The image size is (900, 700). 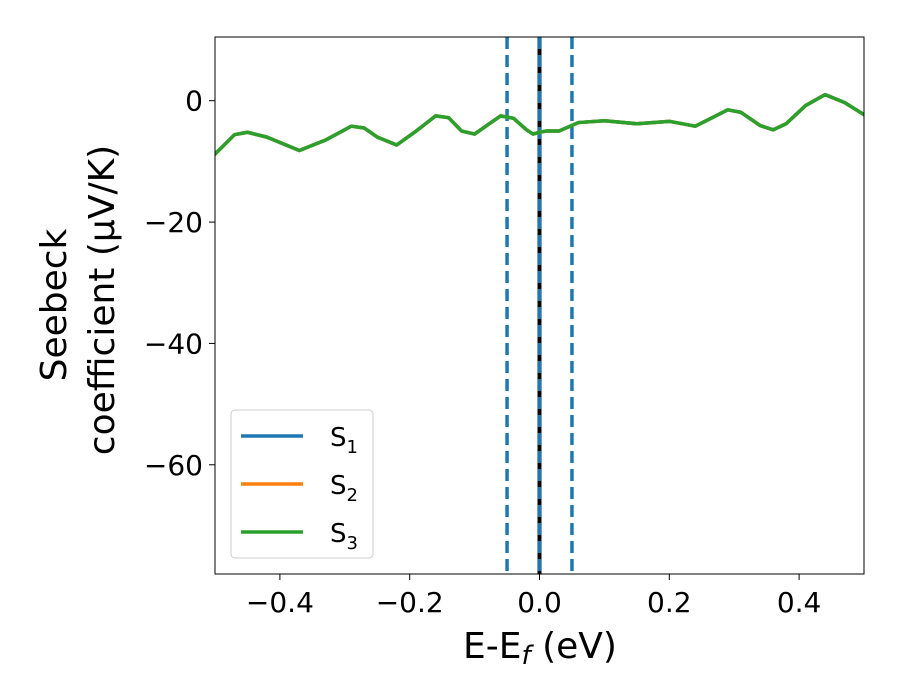 What do you see at coordinates (539, 305) in the screenshot?
I see `vertical-markers` at bounding box center [539, 305].